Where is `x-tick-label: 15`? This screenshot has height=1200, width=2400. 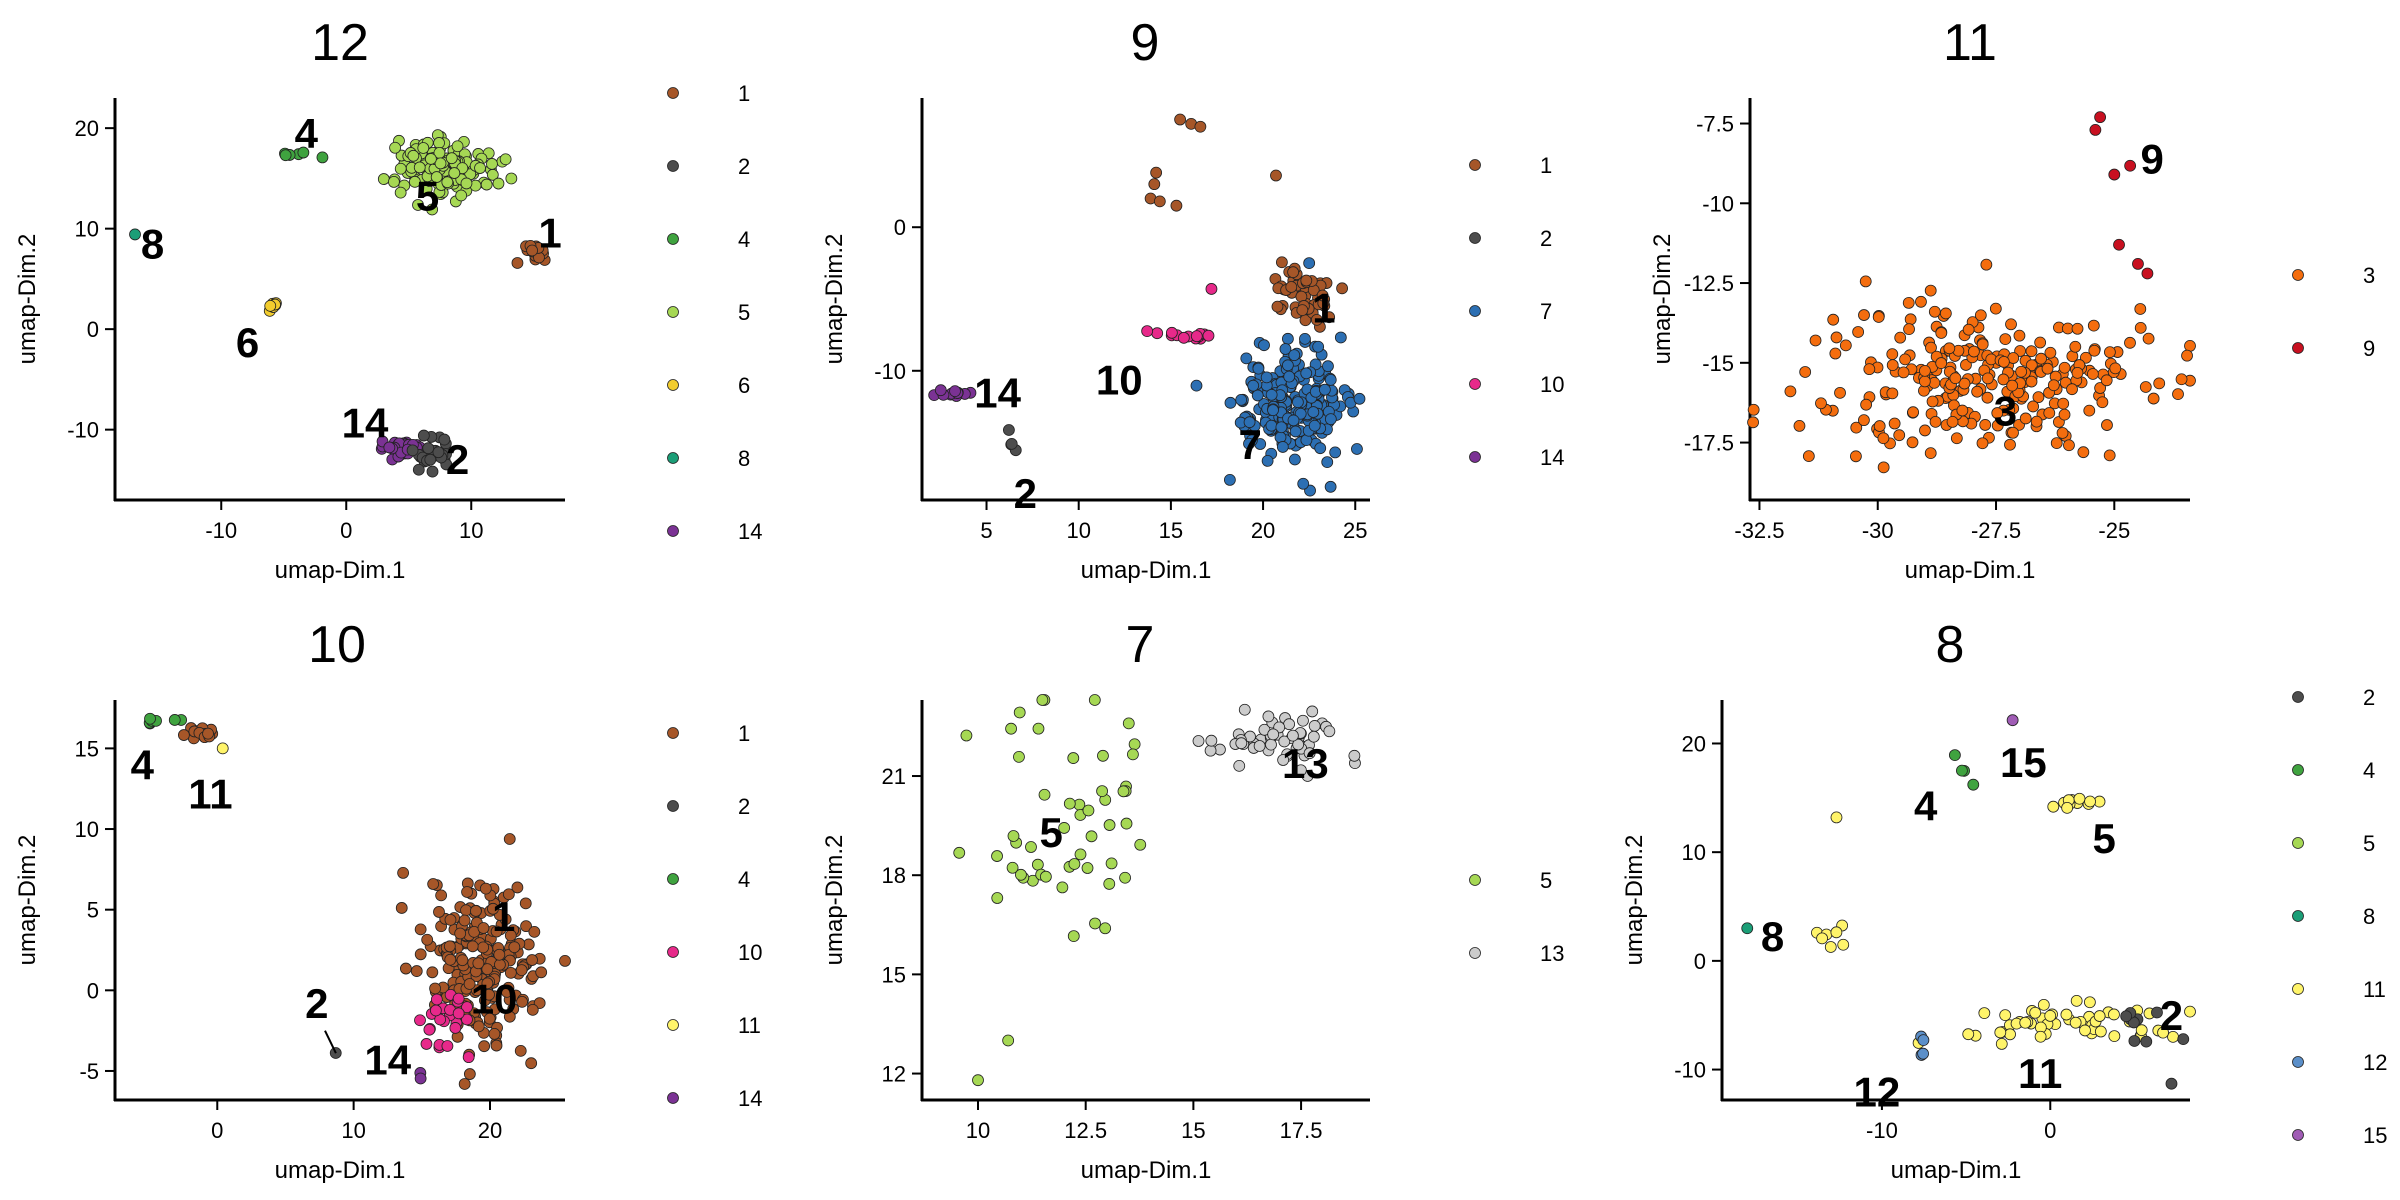
x-tick-label: 15 is located at coordinates (1171, 530).